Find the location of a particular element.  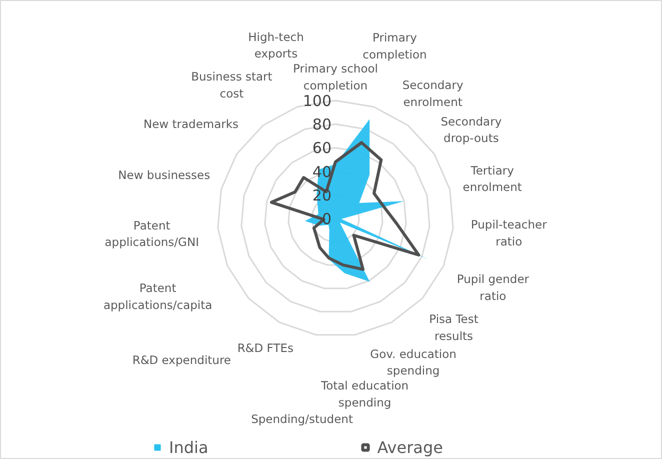

spoke-label: High-tech exports is located at coordinates (276, 45).